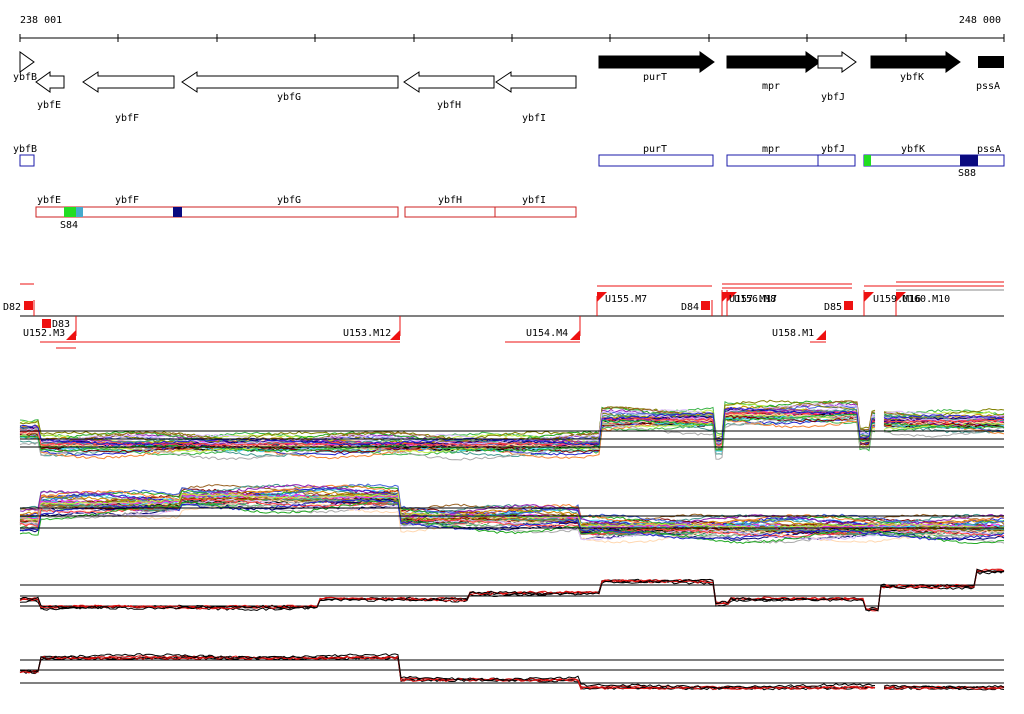  I want to click on gene-arrow-mpr, so click(773, 62).